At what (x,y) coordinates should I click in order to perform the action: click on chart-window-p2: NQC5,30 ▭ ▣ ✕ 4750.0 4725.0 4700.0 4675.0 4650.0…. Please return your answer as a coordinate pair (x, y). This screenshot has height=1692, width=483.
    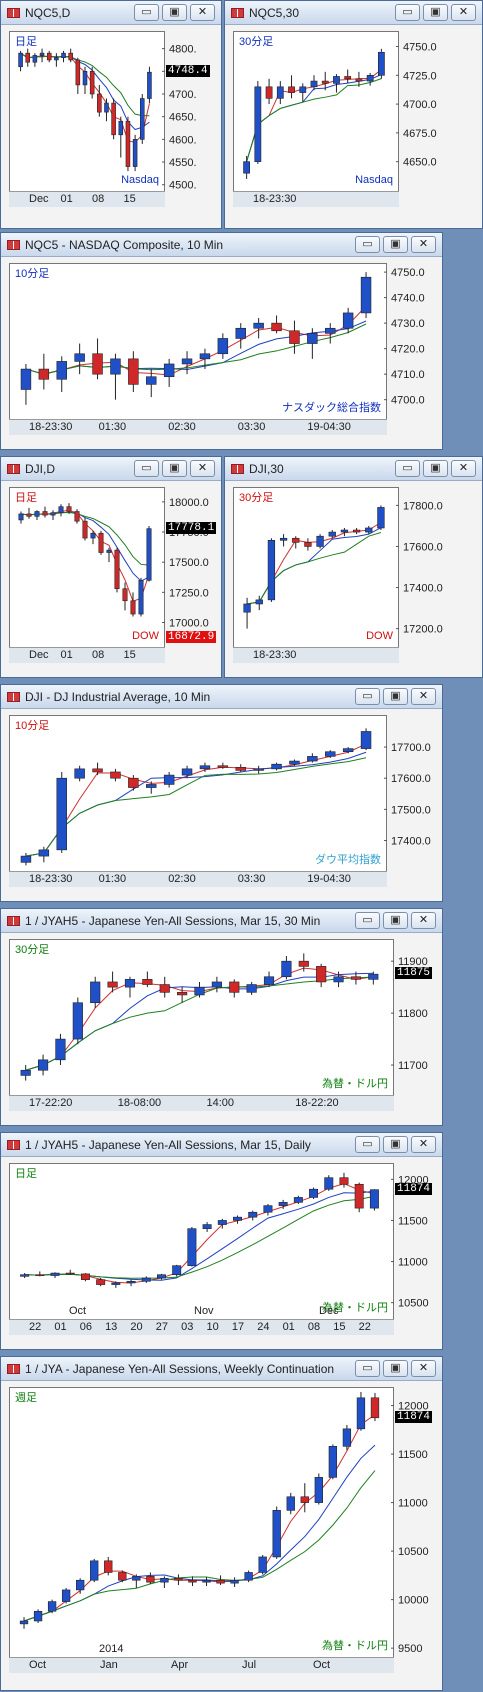
    Looking at the image, I should click on (353, 114).